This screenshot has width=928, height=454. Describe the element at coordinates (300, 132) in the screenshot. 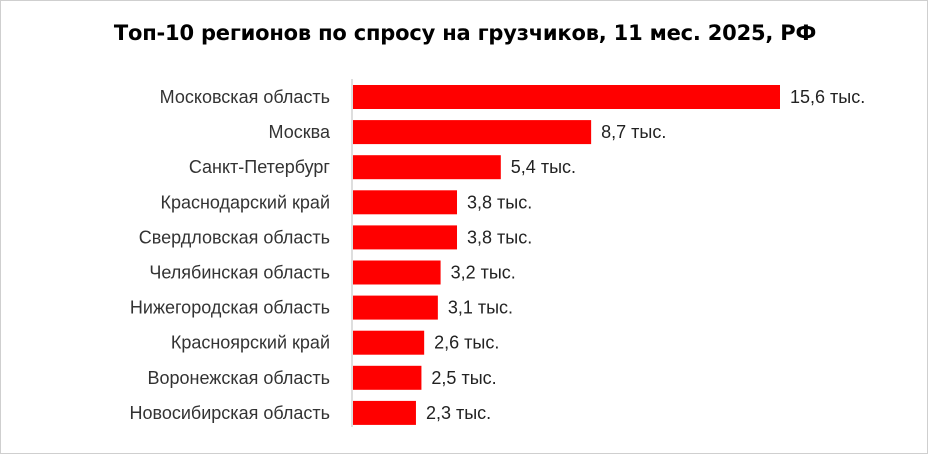

I see `category-label: Москва` at that location.